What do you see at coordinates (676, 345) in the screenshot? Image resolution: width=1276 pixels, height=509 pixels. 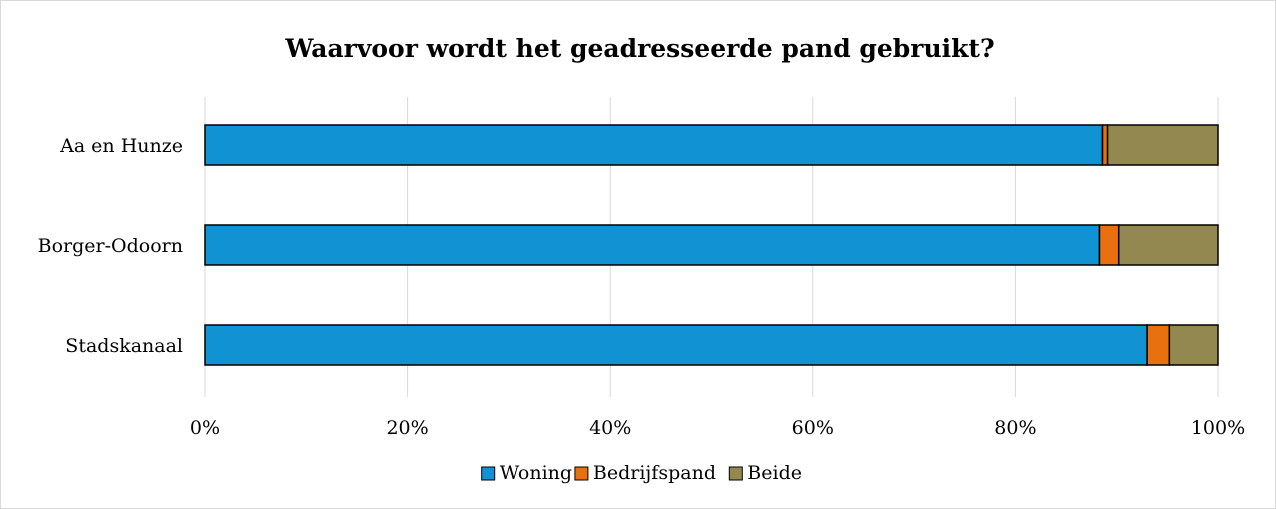 I see `bar-woning-stadskanaal` at bounding box center [676, 345].